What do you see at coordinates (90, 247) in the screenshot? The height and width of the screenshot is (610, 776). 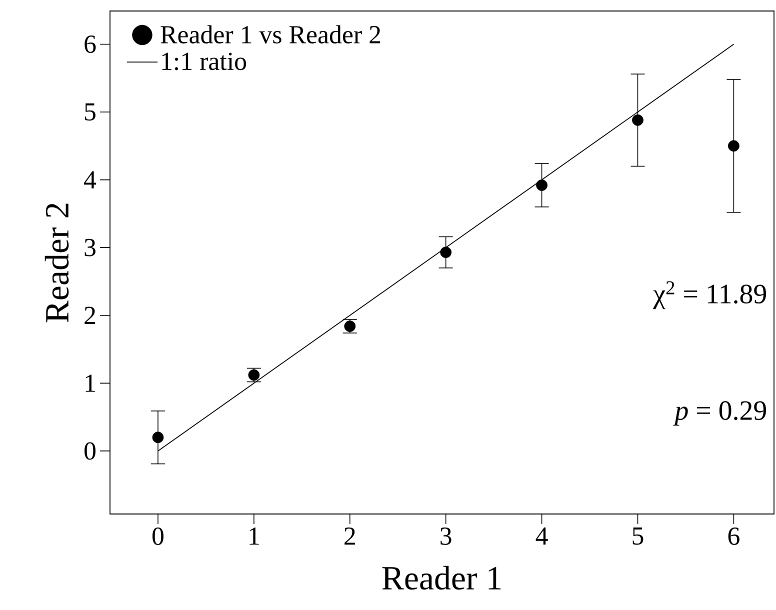 I see `y-tick-label: 3` at bounding box center [90, 247].